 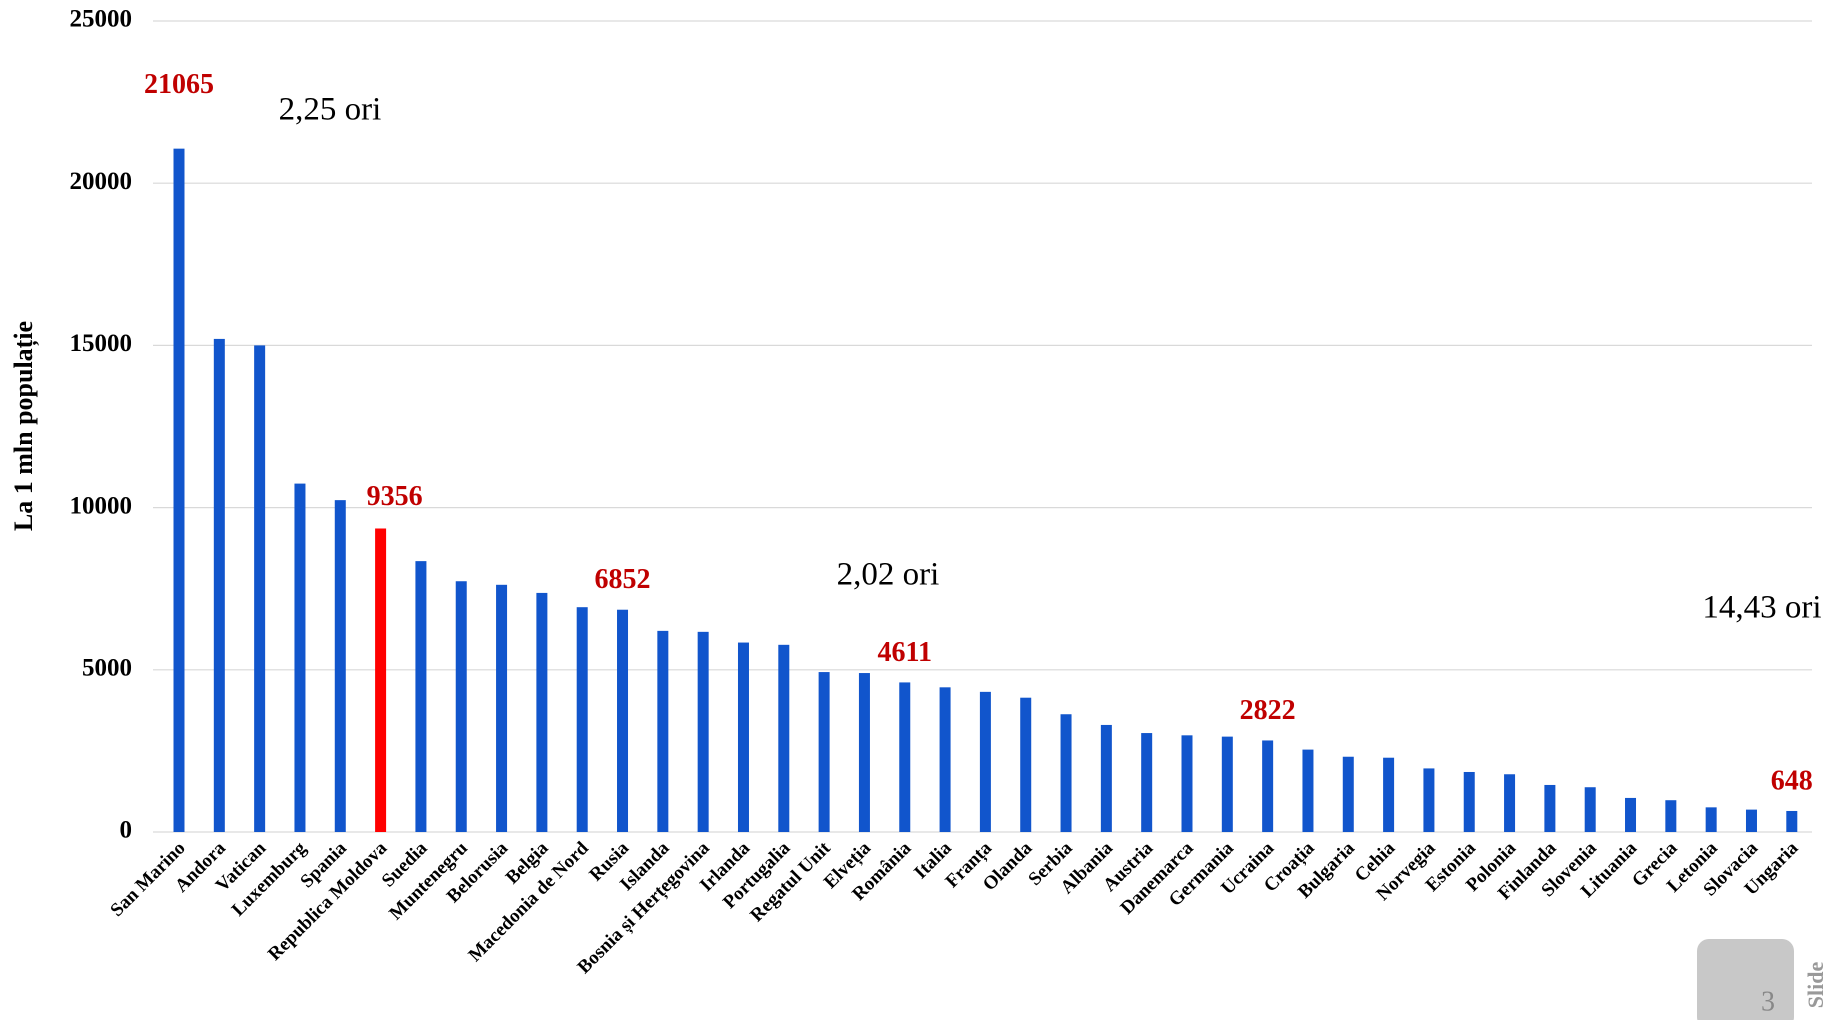 I want to click on annotation: 2,02 ori, so click(x=888, y=575).